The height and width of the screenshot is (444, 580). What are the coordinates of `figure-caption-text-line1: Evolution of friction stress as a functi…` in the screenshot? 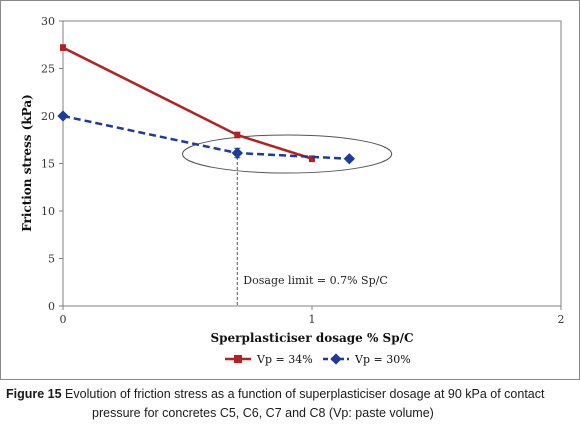 It's located at (303, 394).